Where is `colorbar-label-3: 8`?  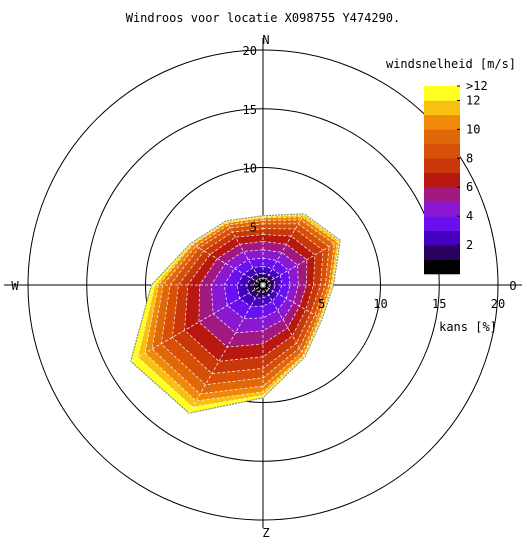
colorbar-label-3: 8 is located at coordinates (469, 158).